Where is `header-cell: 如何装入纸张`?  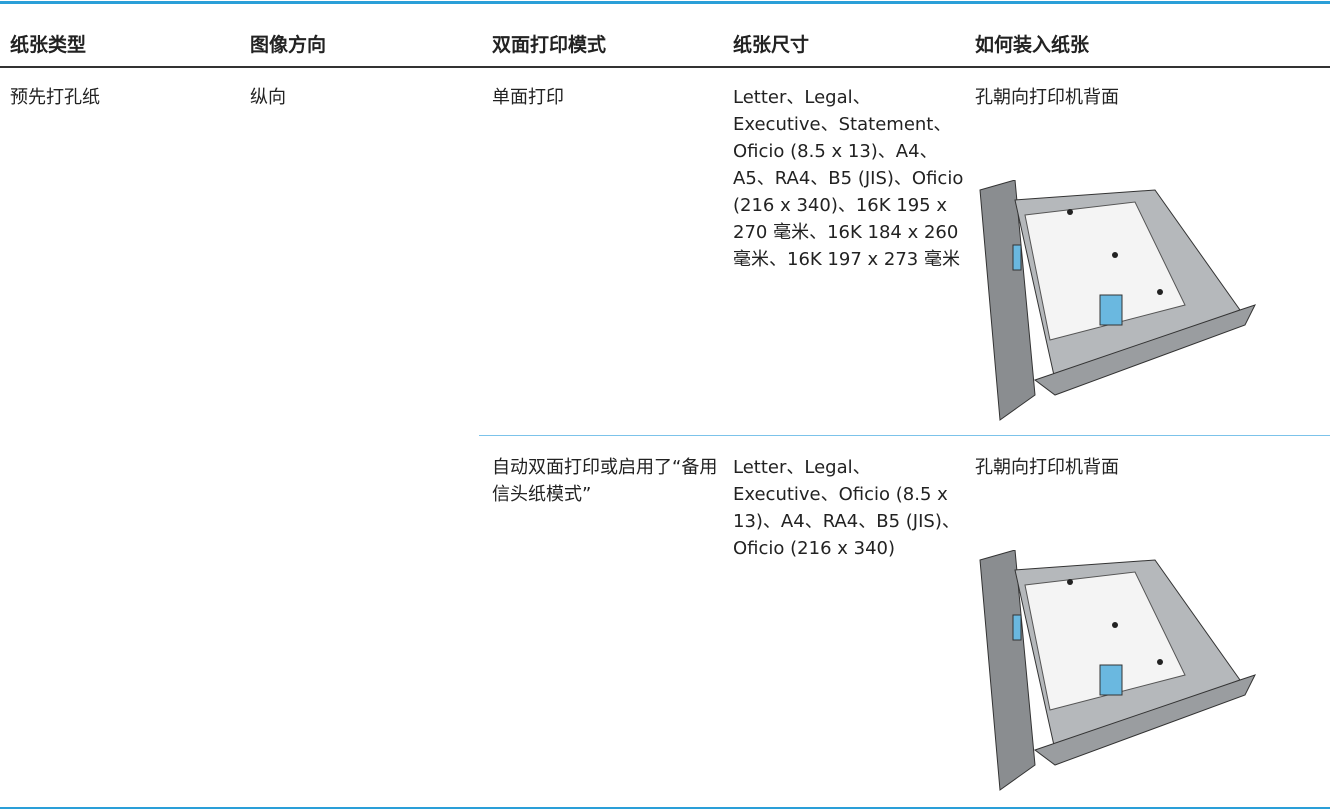
header-cell: 如何装入纸张 is located at coordinates (1032, 45).